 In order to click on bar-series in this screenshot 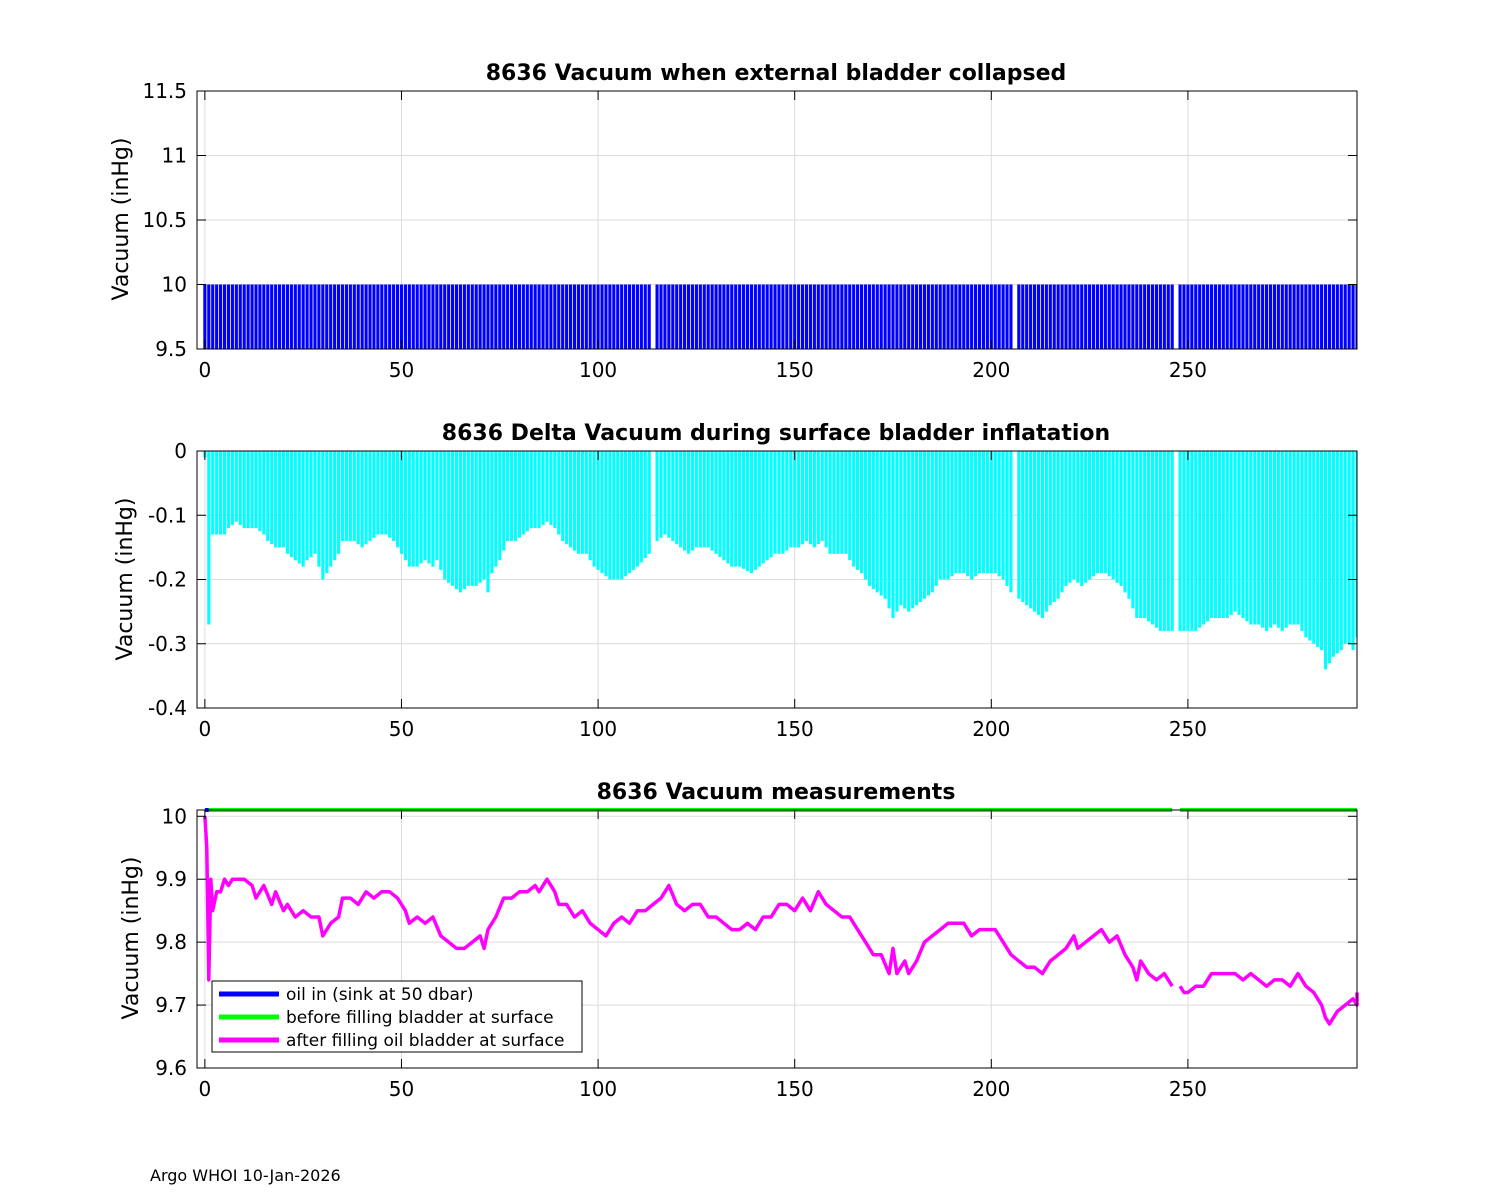, I will do `click(780, 560)`.